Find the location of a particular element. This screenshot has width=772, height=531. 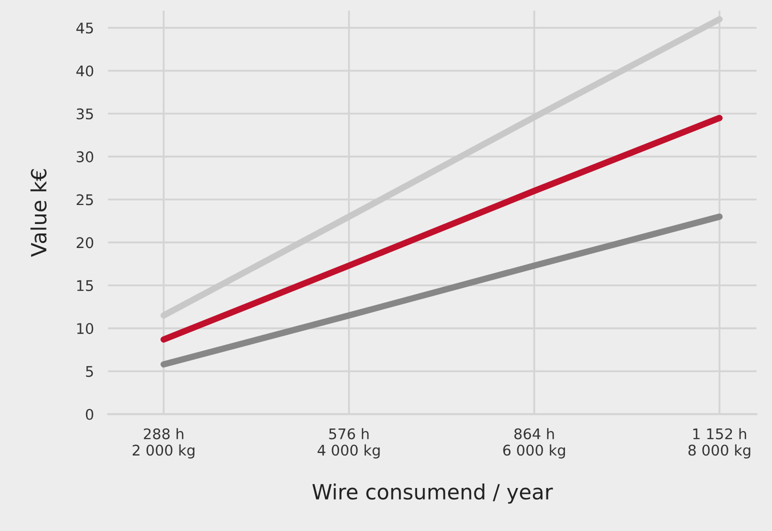

y-tick-label: 25 is located at coordinates (84, 200).